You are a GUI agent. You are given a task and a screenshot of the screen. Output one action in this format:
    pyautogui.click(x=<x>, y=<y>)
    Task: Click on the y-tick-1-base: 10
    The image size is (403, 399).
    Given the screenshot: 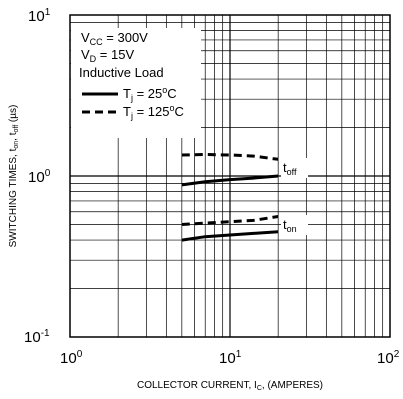 What is the action you would take?
    pyautogui.click(x=36, y=177)
    